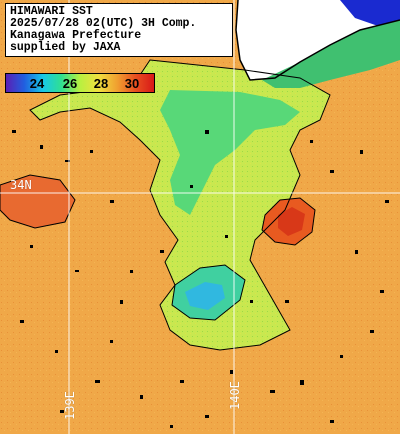 The image size is (400, 434). What do you see at coordinates (65, 47) in the screenshot?
I see `caption-source: supplied by JAXA` at bounding box center [65, 47].